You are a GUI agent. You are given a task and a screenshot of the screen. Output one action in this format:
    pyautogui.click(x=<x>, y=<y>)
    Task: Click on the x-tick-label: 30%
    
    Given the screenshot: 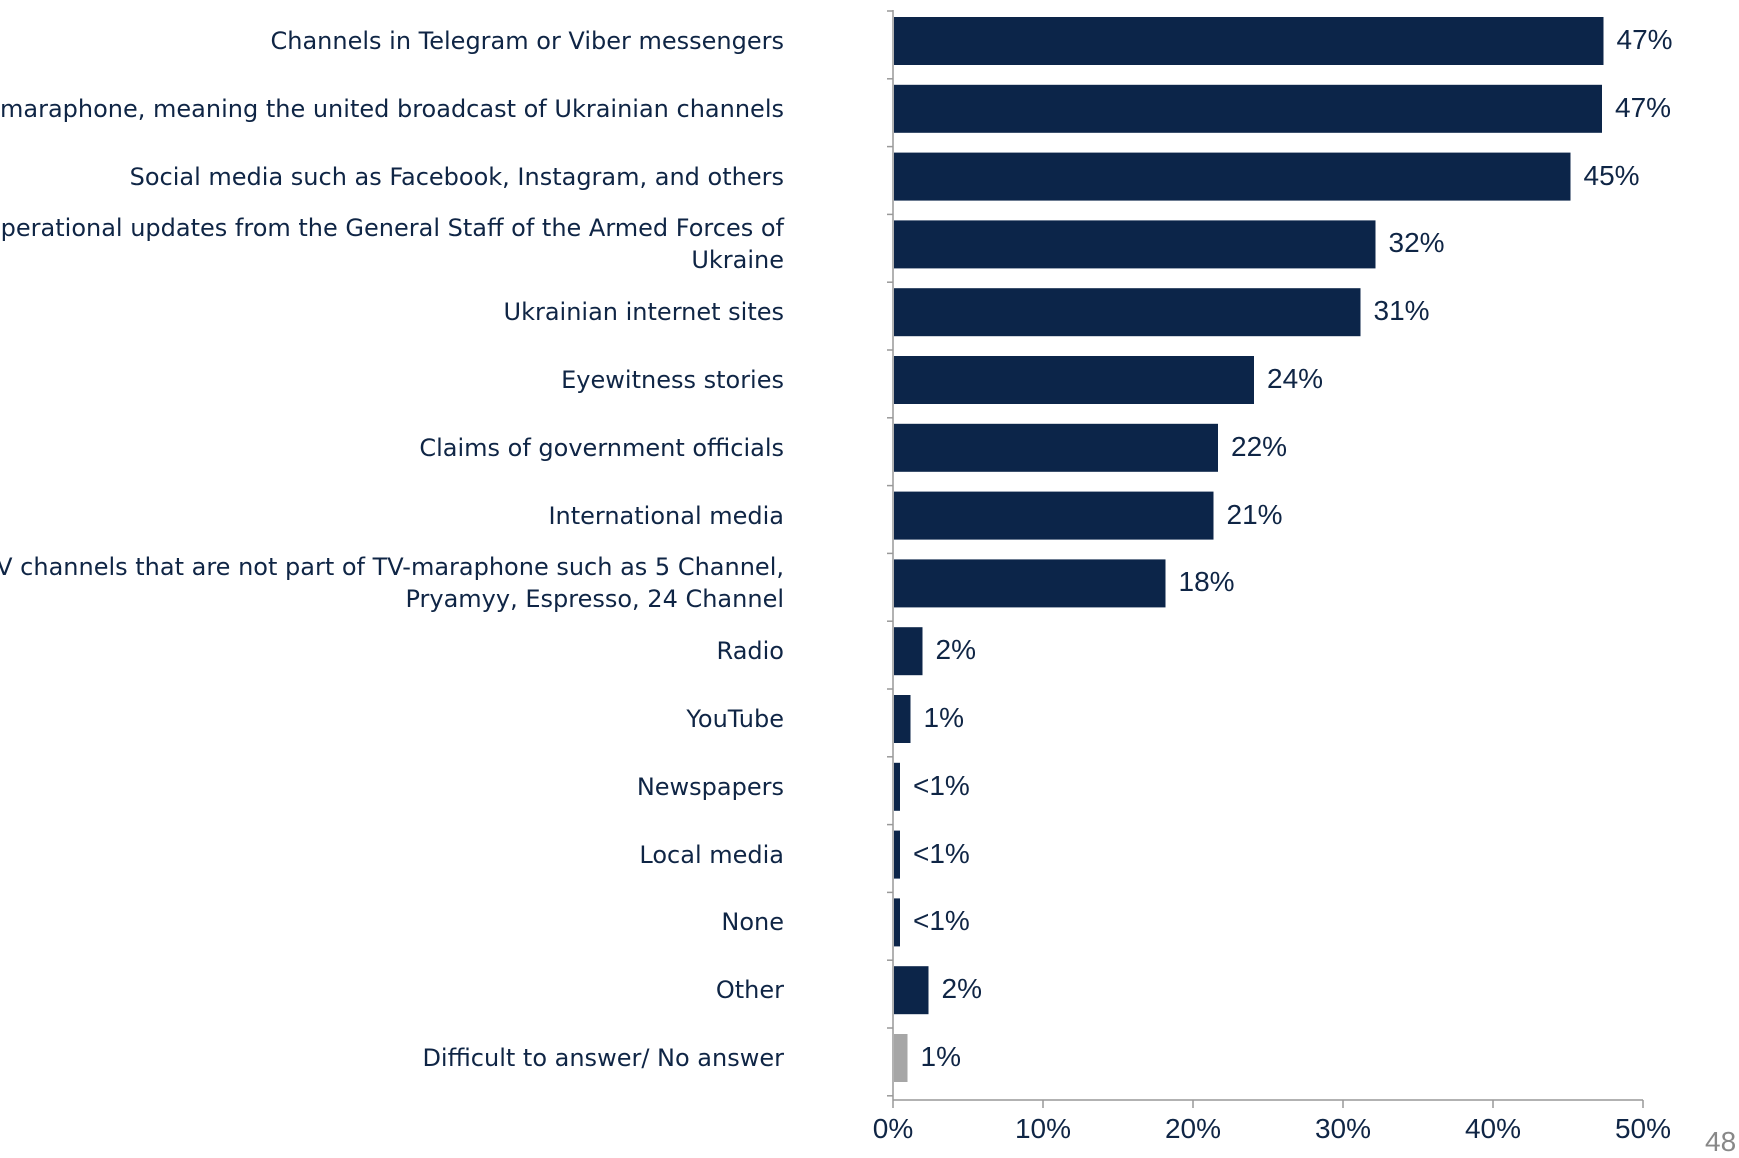 What is the action you would take?
    pyautogui.click(x=1343, y=1128)
    